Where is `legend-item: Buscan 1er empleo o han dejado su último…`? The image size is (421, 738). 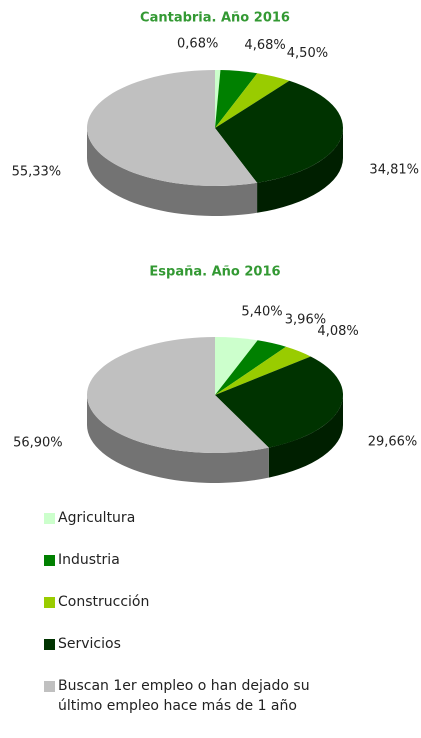
legend-item: Buscan 1er empleo o han dejado su último… is located at coordinates (194, 696).